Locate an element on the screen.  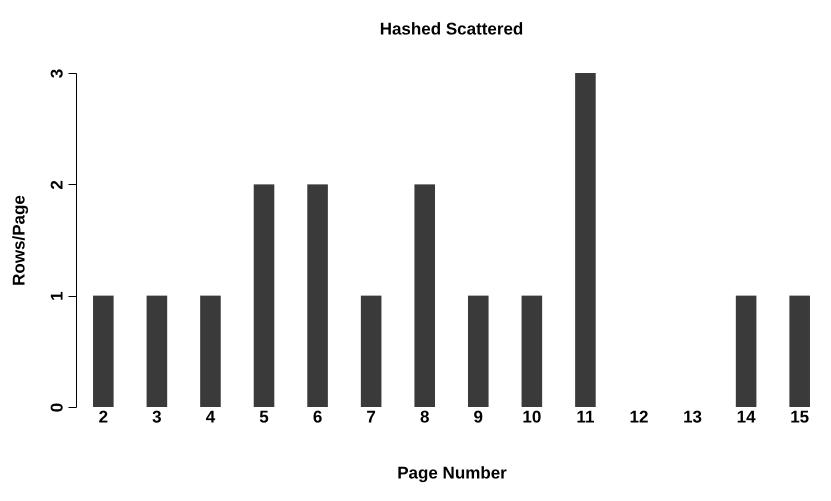
x-tick-label: 14 is located at coordinates (746, 417).